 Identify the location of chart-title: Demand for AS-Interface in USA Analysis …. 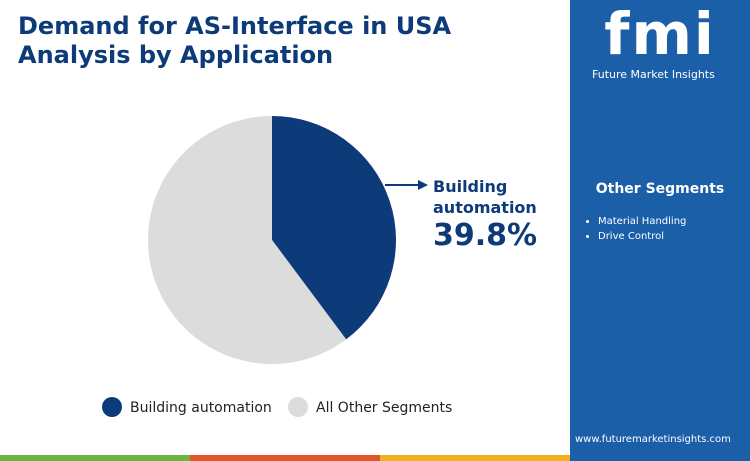
(235, 40).